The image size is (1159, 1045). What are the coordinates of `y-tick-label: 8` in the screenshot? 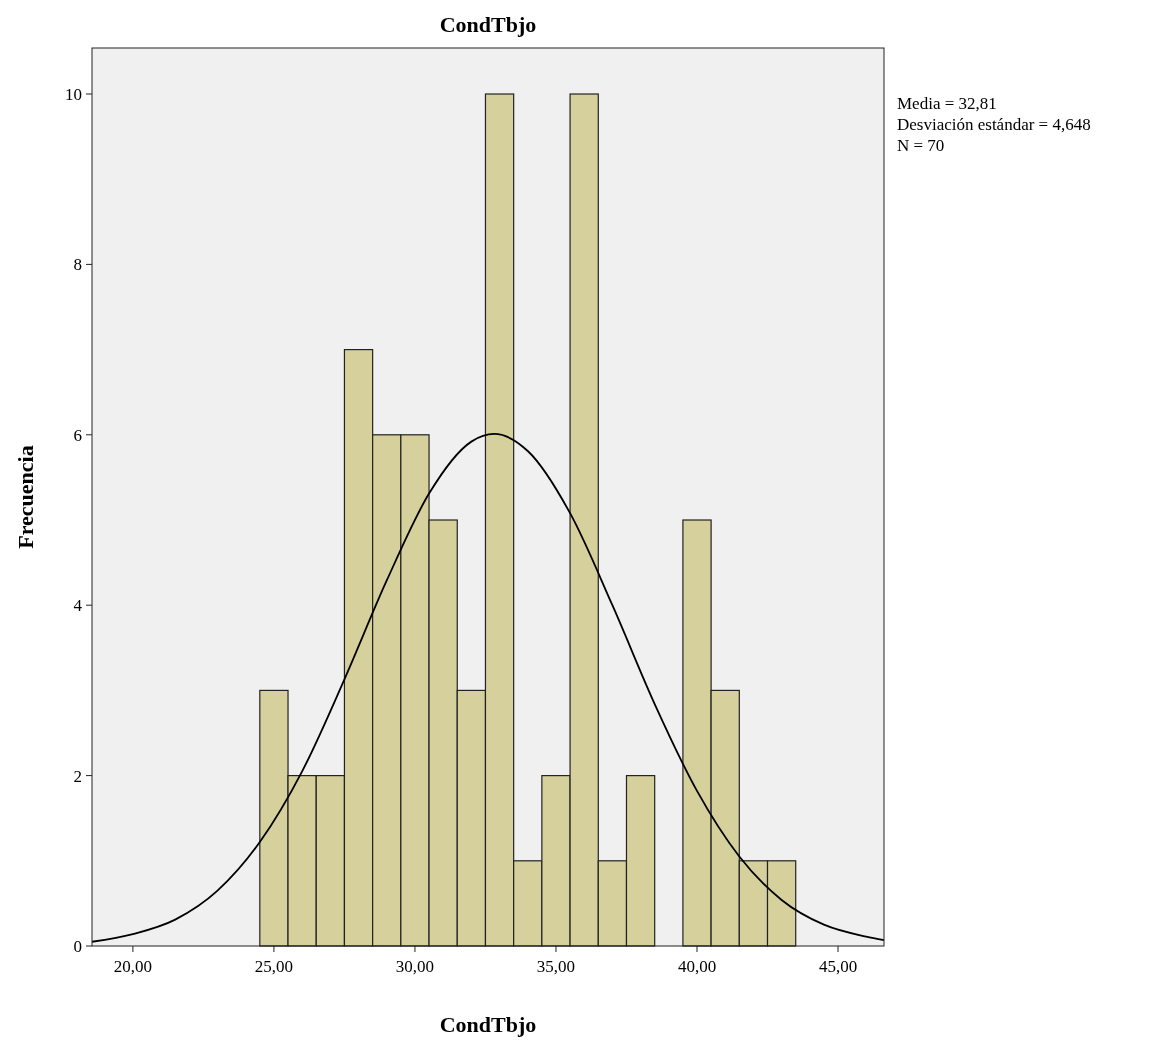 It's located at (77, 265).